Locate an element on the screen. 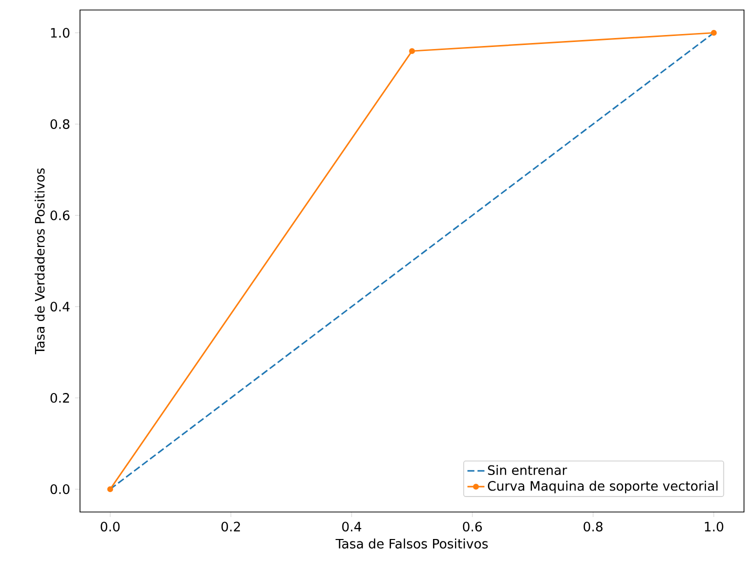 This screenshot has height=569, width=746. legend-label: Curva Maquina de soporte vectorial is located at coordinates (603, 487).